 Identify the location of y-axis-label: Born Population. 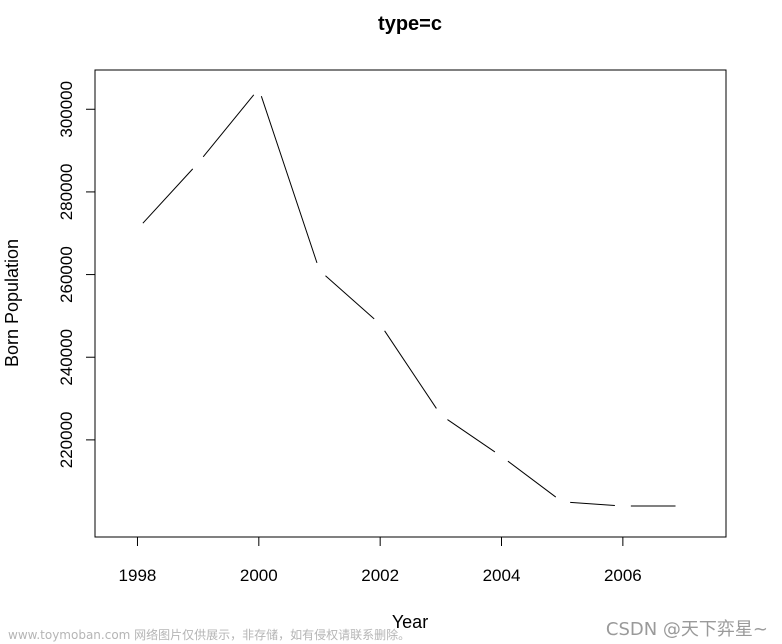
(12, 303).